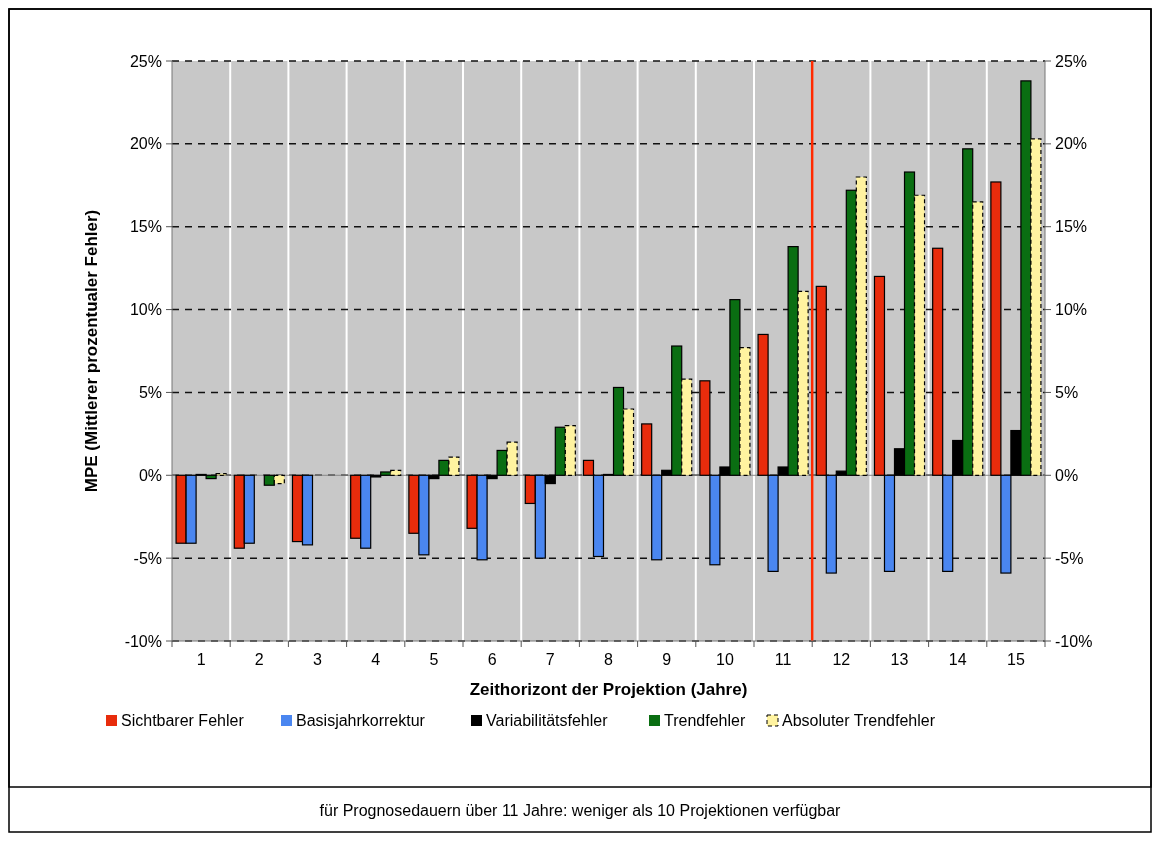  What do you see at coordinates (91, 351) in the screenshot?
I see `y-axis-title: MPE (Mittlerer prozentualer Fehler)` at bounding box center [91, 351].